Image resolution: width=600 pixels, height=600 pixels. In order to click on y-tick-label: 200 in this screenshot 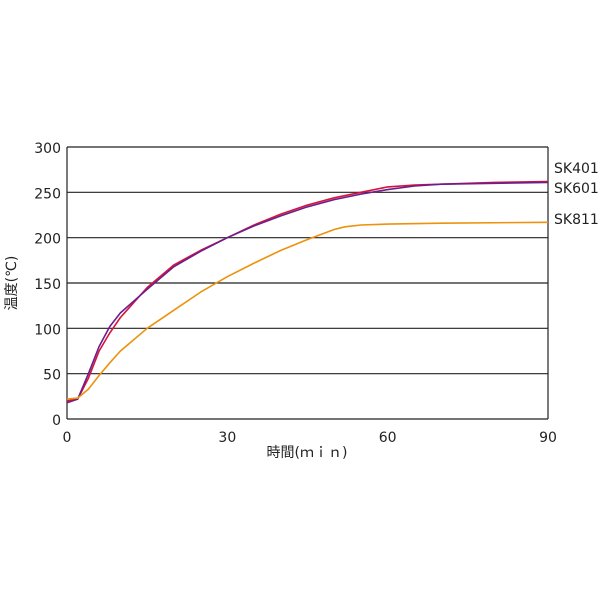, I will do `click(47, 240)`.